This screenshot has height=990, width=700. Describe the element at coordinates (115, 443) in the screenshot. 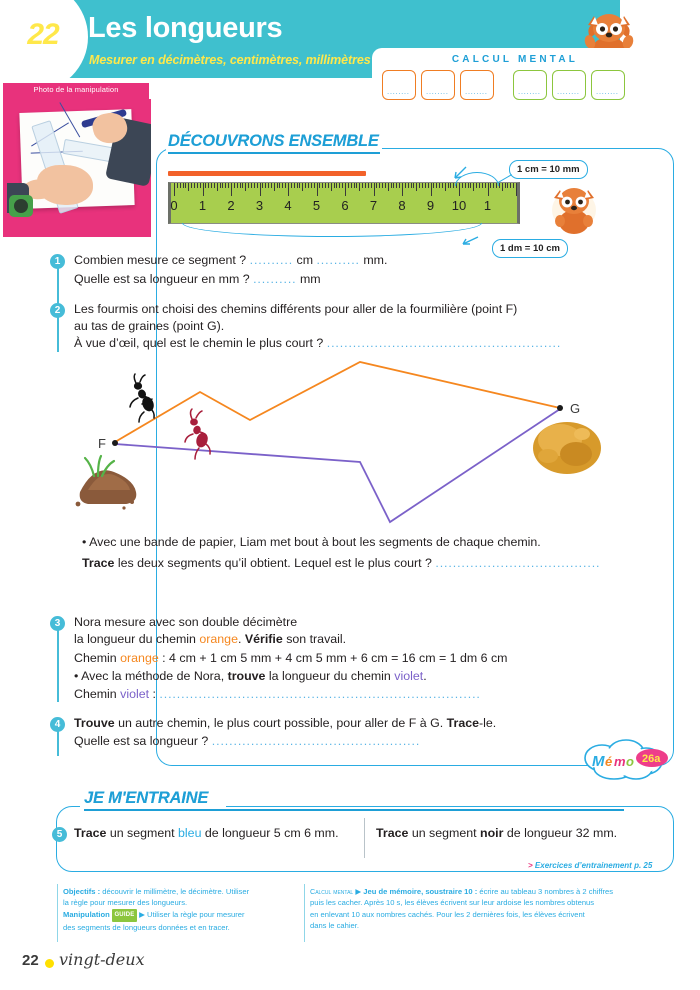

I see `point-f-dot` at that location.